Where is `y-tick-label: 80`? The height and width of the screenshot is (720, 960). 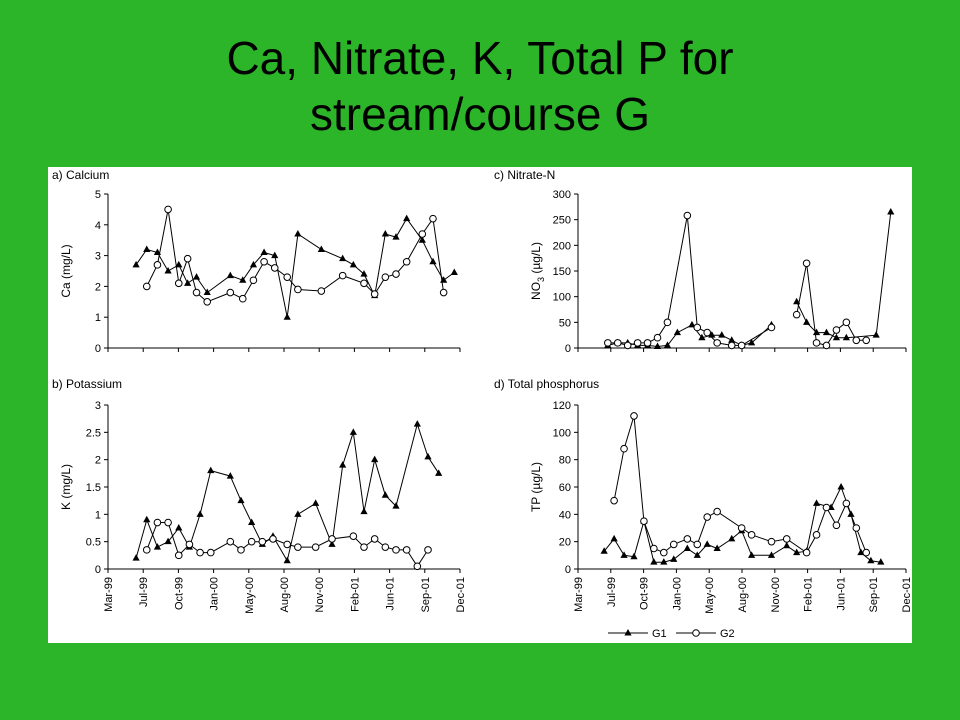 y-tick-label: 80 is located at coordinates (565, 461).